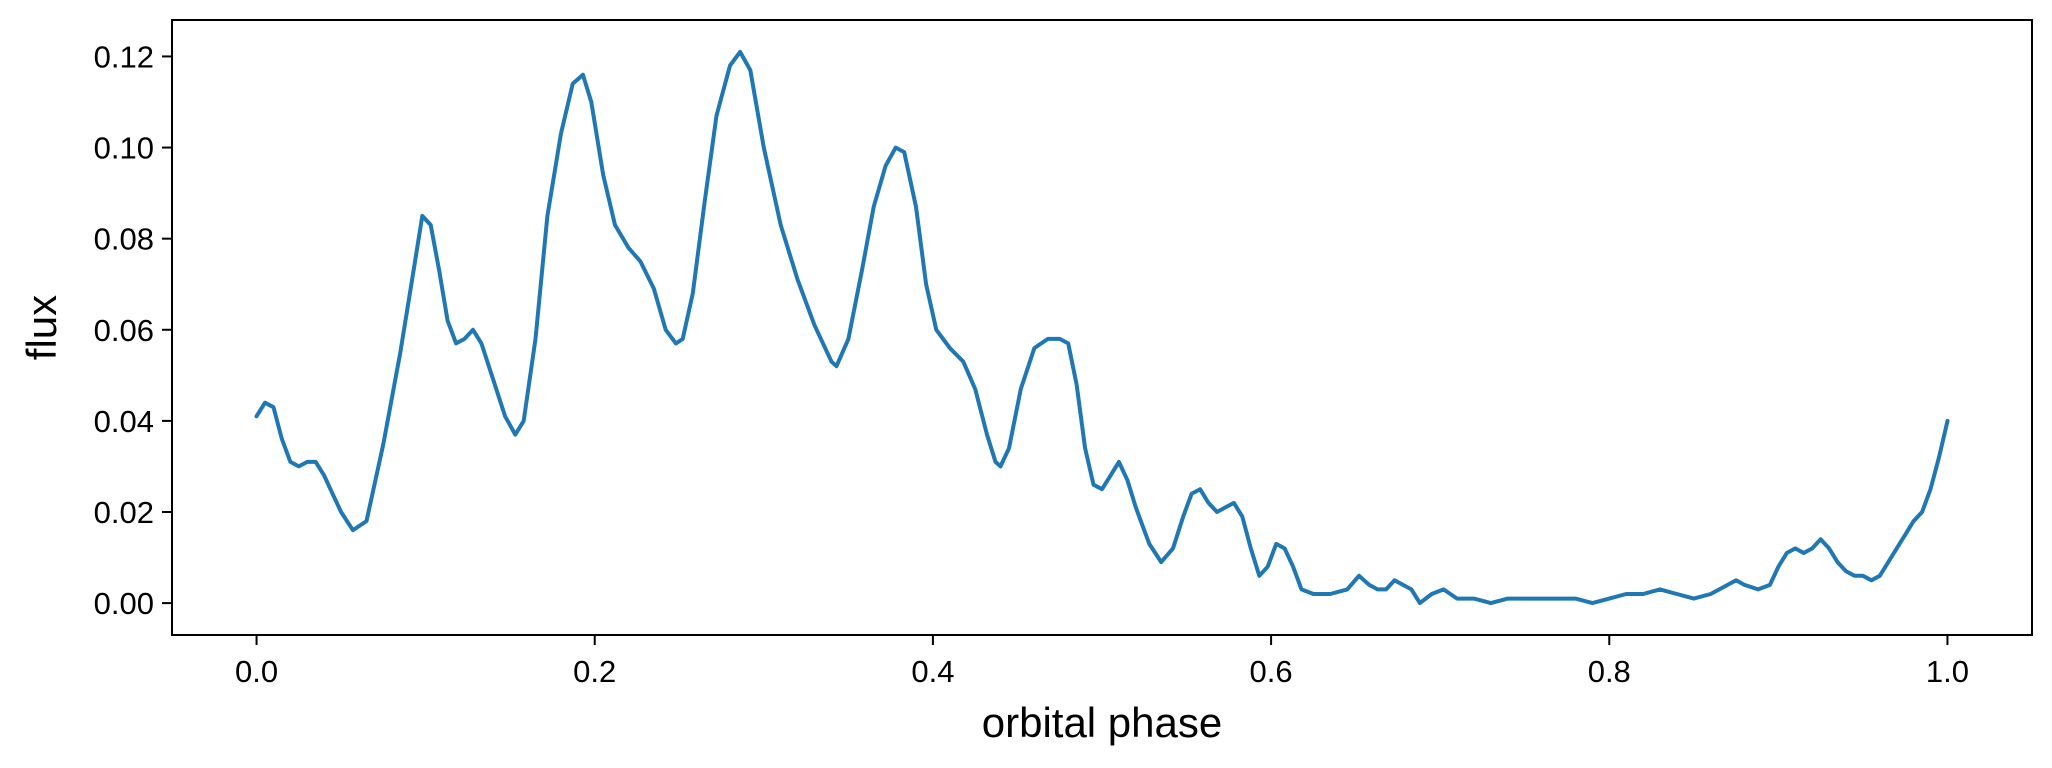 This screenshot has width=2052, height=768. Describe the element at coordinates (1947, 671) in the screenshot. I see `x-tick-label: 1.0` at that location.